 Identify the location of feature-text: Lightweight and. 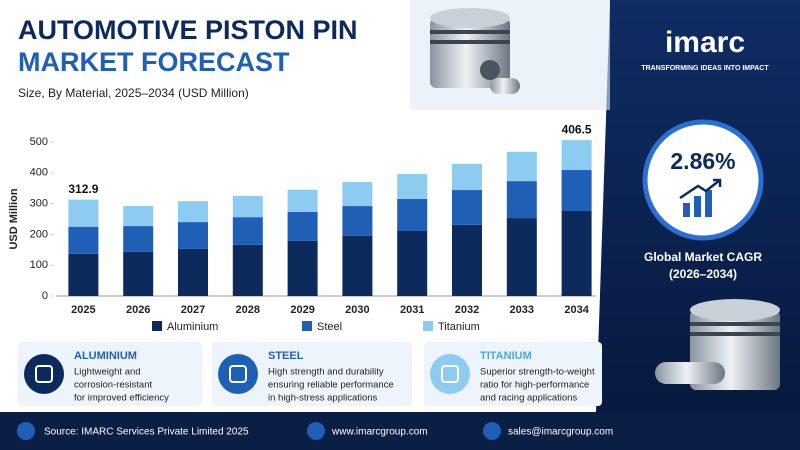
(107, 372).